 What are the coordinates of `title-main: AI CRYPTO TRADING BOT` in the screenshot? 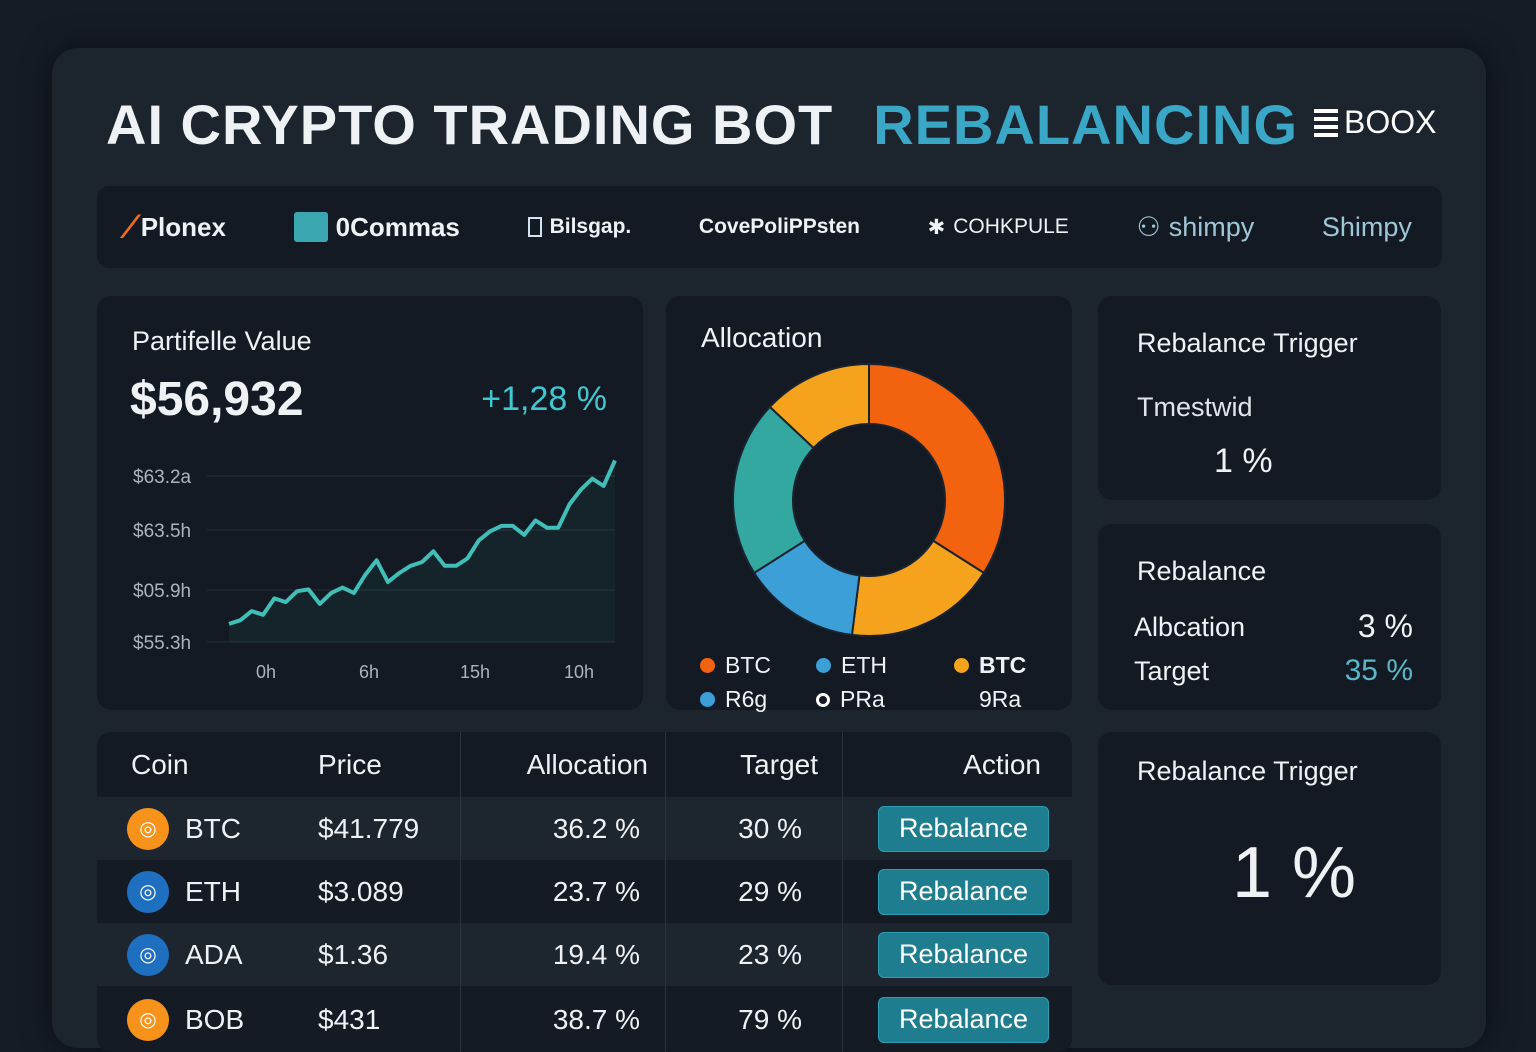 It's located at (469, 124).